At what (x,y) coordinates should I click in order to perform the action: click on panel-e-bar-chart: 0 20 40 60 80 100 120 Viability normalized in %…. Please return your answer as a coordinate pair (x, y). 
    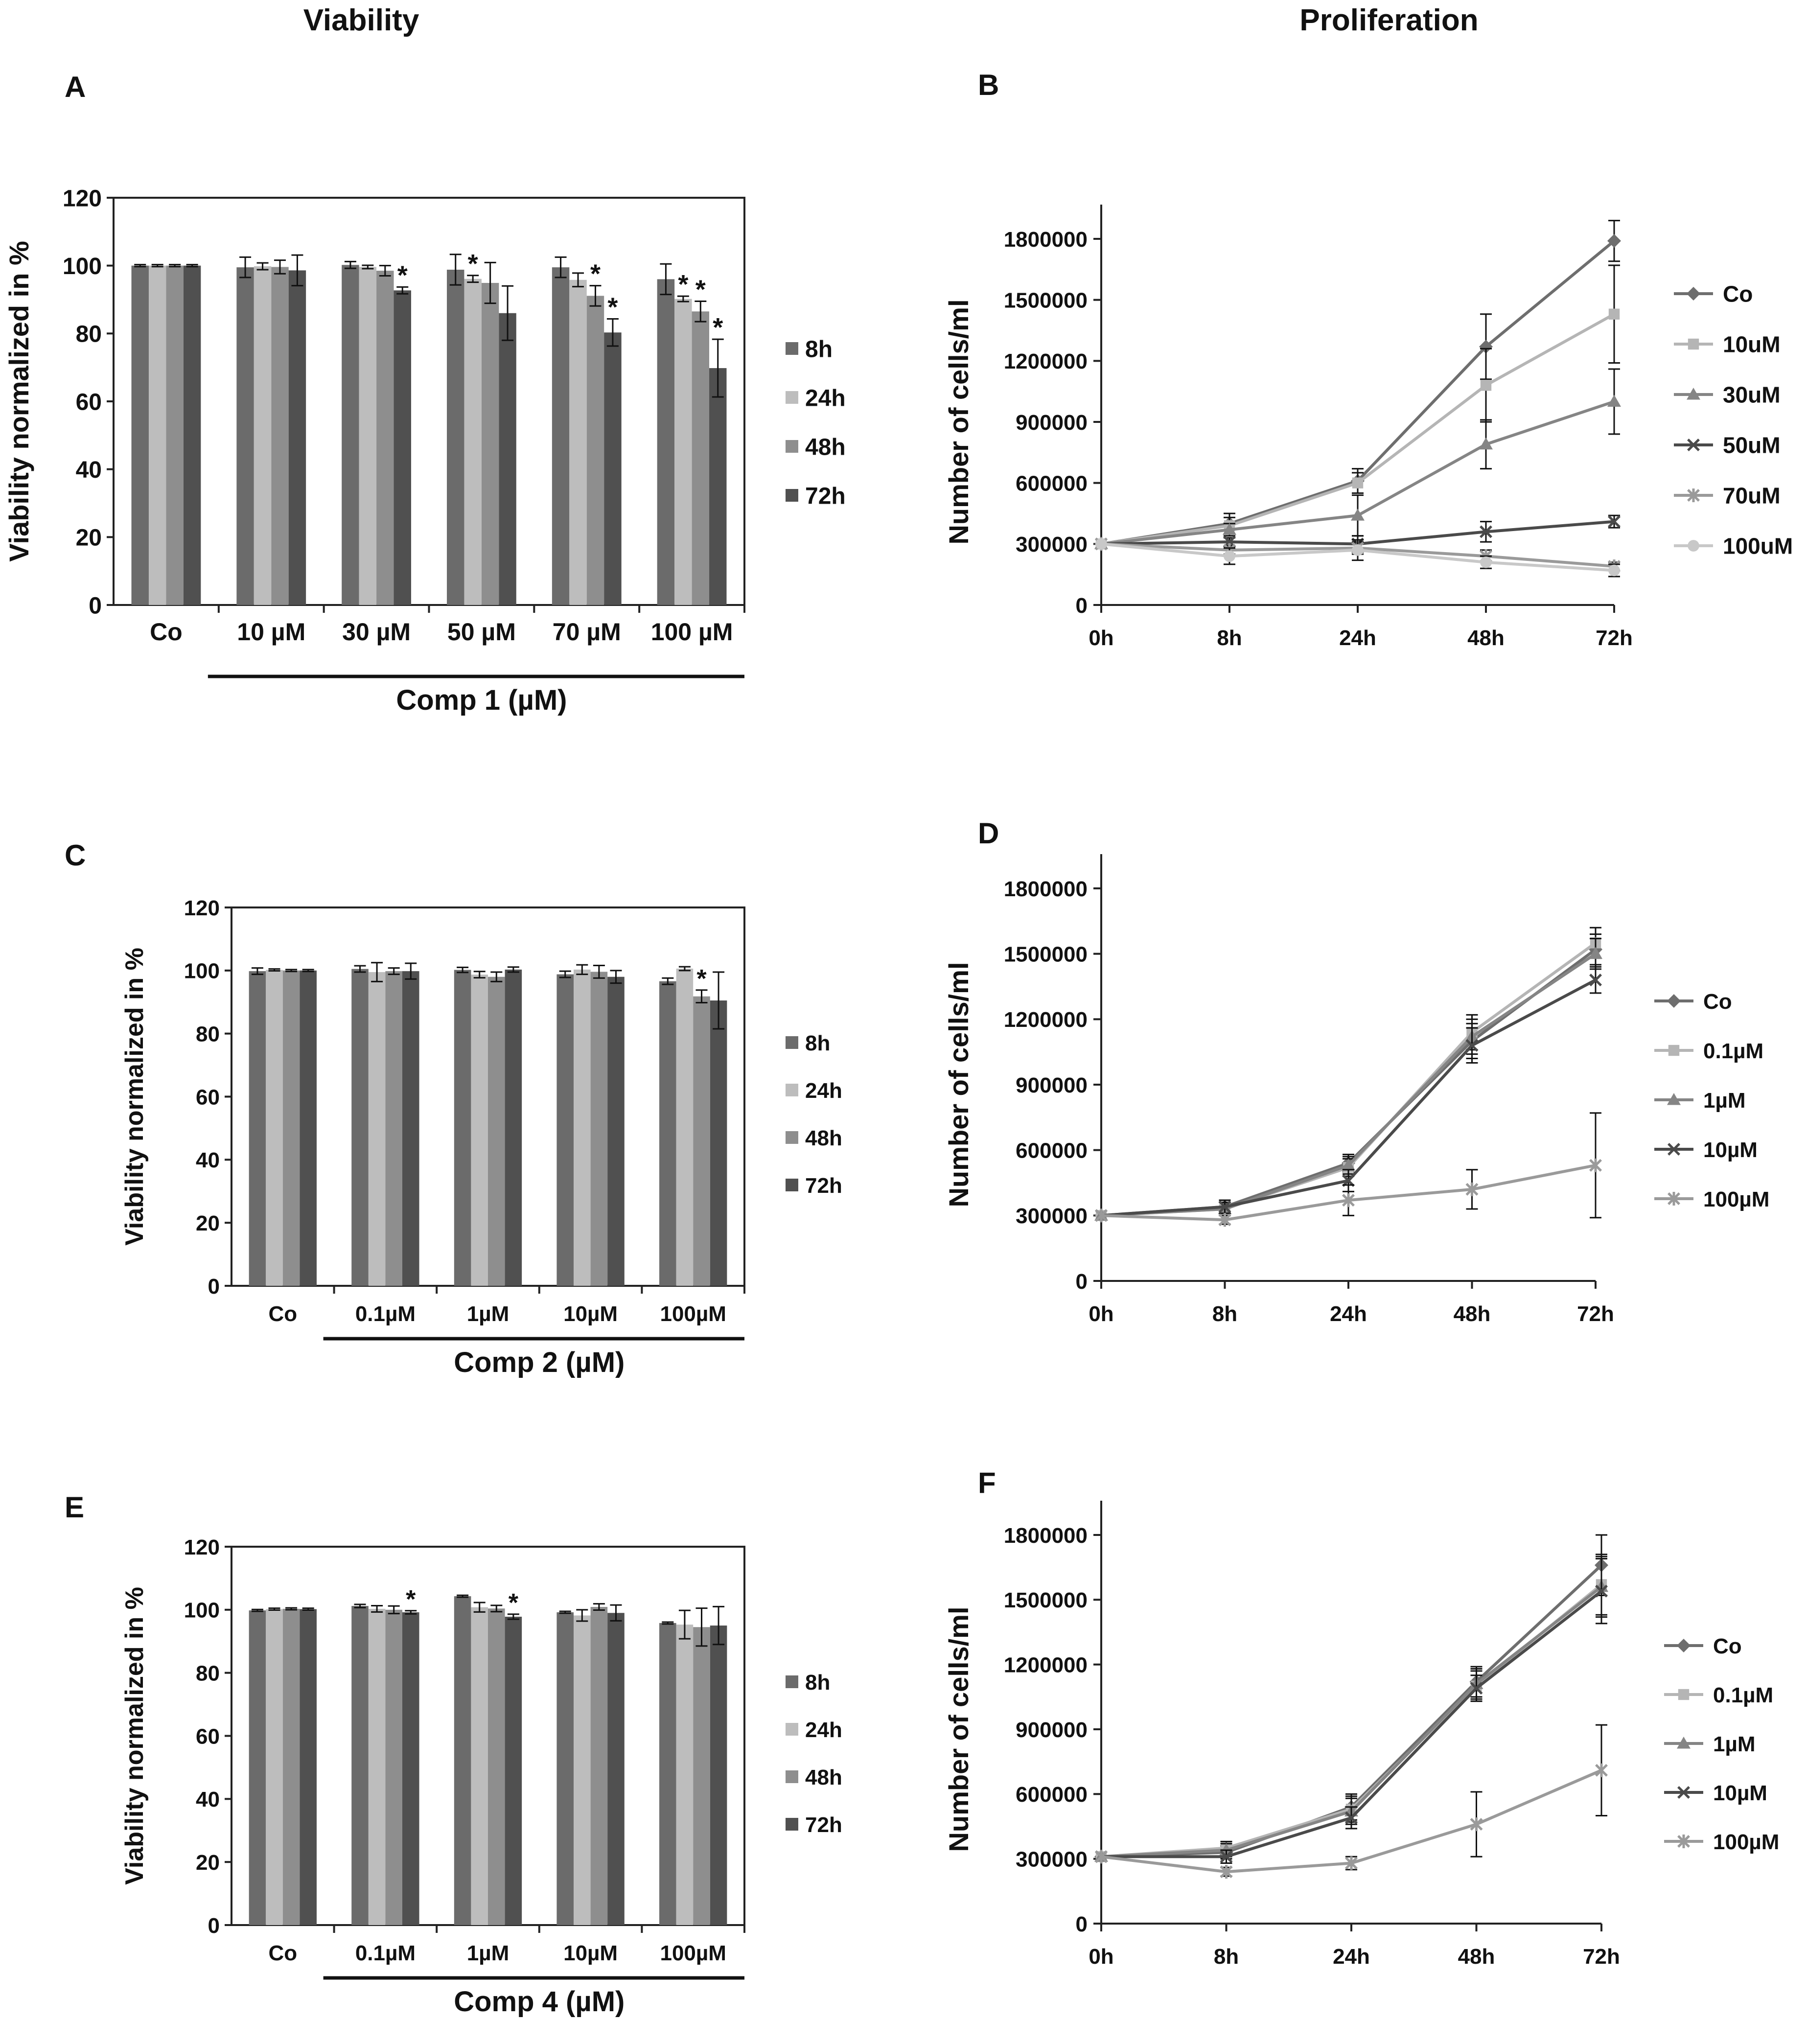
    Looking at the image, I should click on (481, 1777).